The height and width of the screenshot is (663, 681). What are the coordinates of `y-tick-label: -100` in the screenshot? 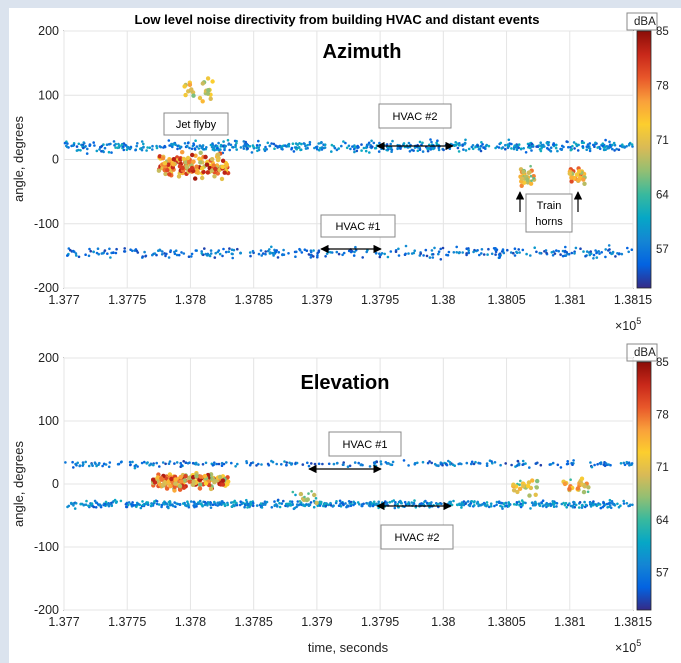 It's located at (46, 224).